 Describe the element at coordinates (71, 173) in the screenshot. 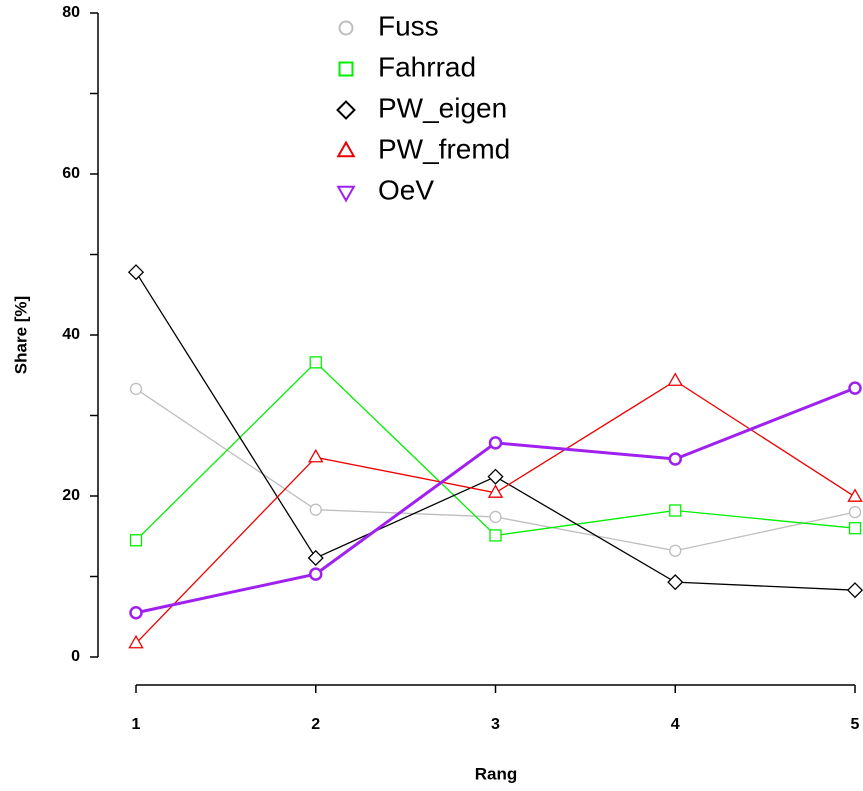

I see `y-tick-label: 60` at that location.